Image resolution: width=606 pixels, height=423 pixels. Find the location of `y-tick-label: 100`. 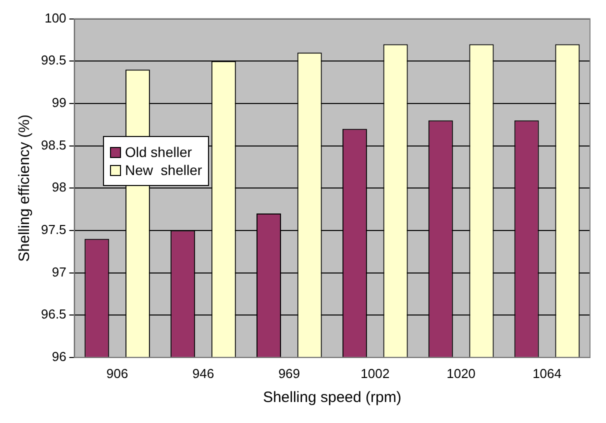

y-tick-label: 100 is located at coordinates (55, 18).